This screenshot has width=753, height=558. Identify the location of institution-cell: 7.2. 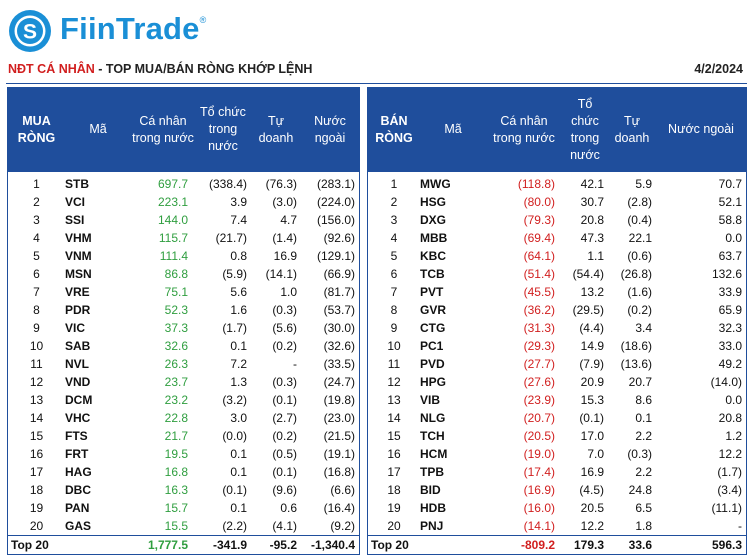
(238, 364).